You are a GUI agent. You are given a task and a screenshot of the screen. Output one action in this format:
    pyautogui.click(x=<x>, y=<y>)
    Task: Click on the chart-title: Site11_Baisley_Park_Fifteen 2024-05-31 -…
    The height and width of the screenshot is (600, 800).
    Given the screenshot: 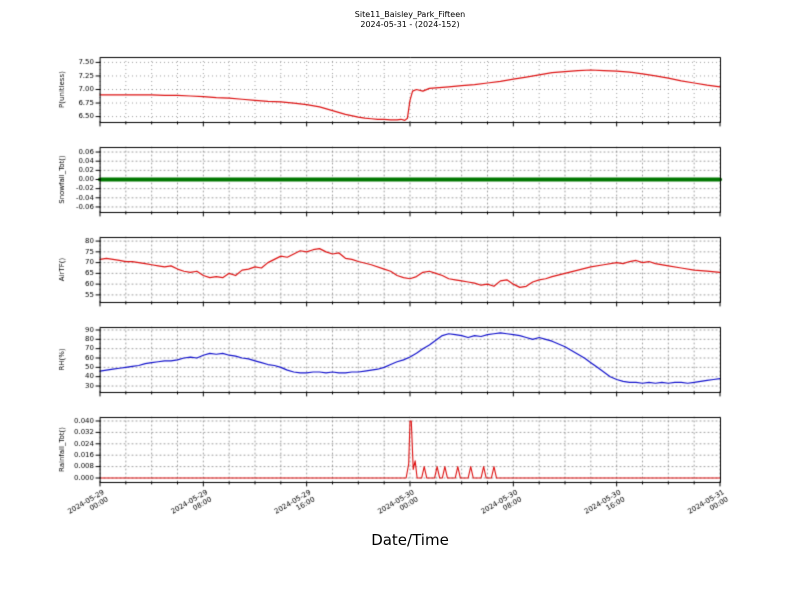 What is the action you would take?
    pyautogui.click(x=410, y=20)
    